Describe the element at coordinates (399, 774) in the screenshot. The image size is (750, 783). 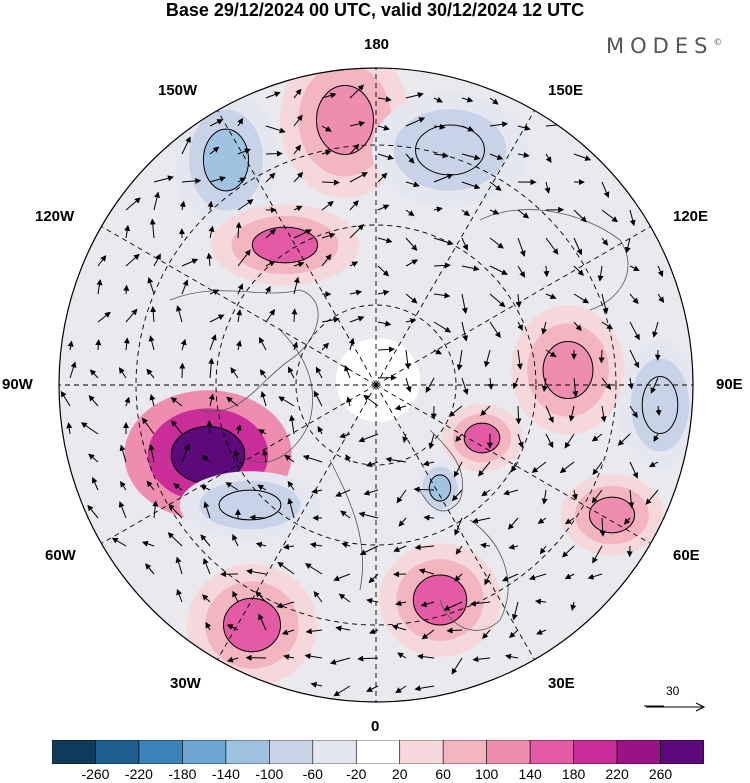
I see `colorbar-tick-label: 20` at that location.